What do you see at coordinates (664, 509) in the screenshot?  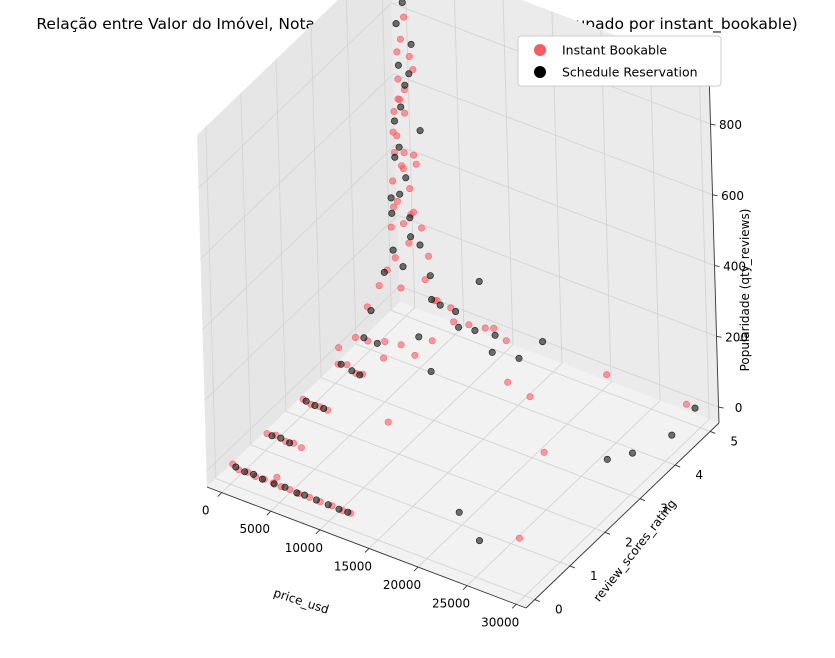 I see `y-tick-label: 3` at bounding box center [664, 509].